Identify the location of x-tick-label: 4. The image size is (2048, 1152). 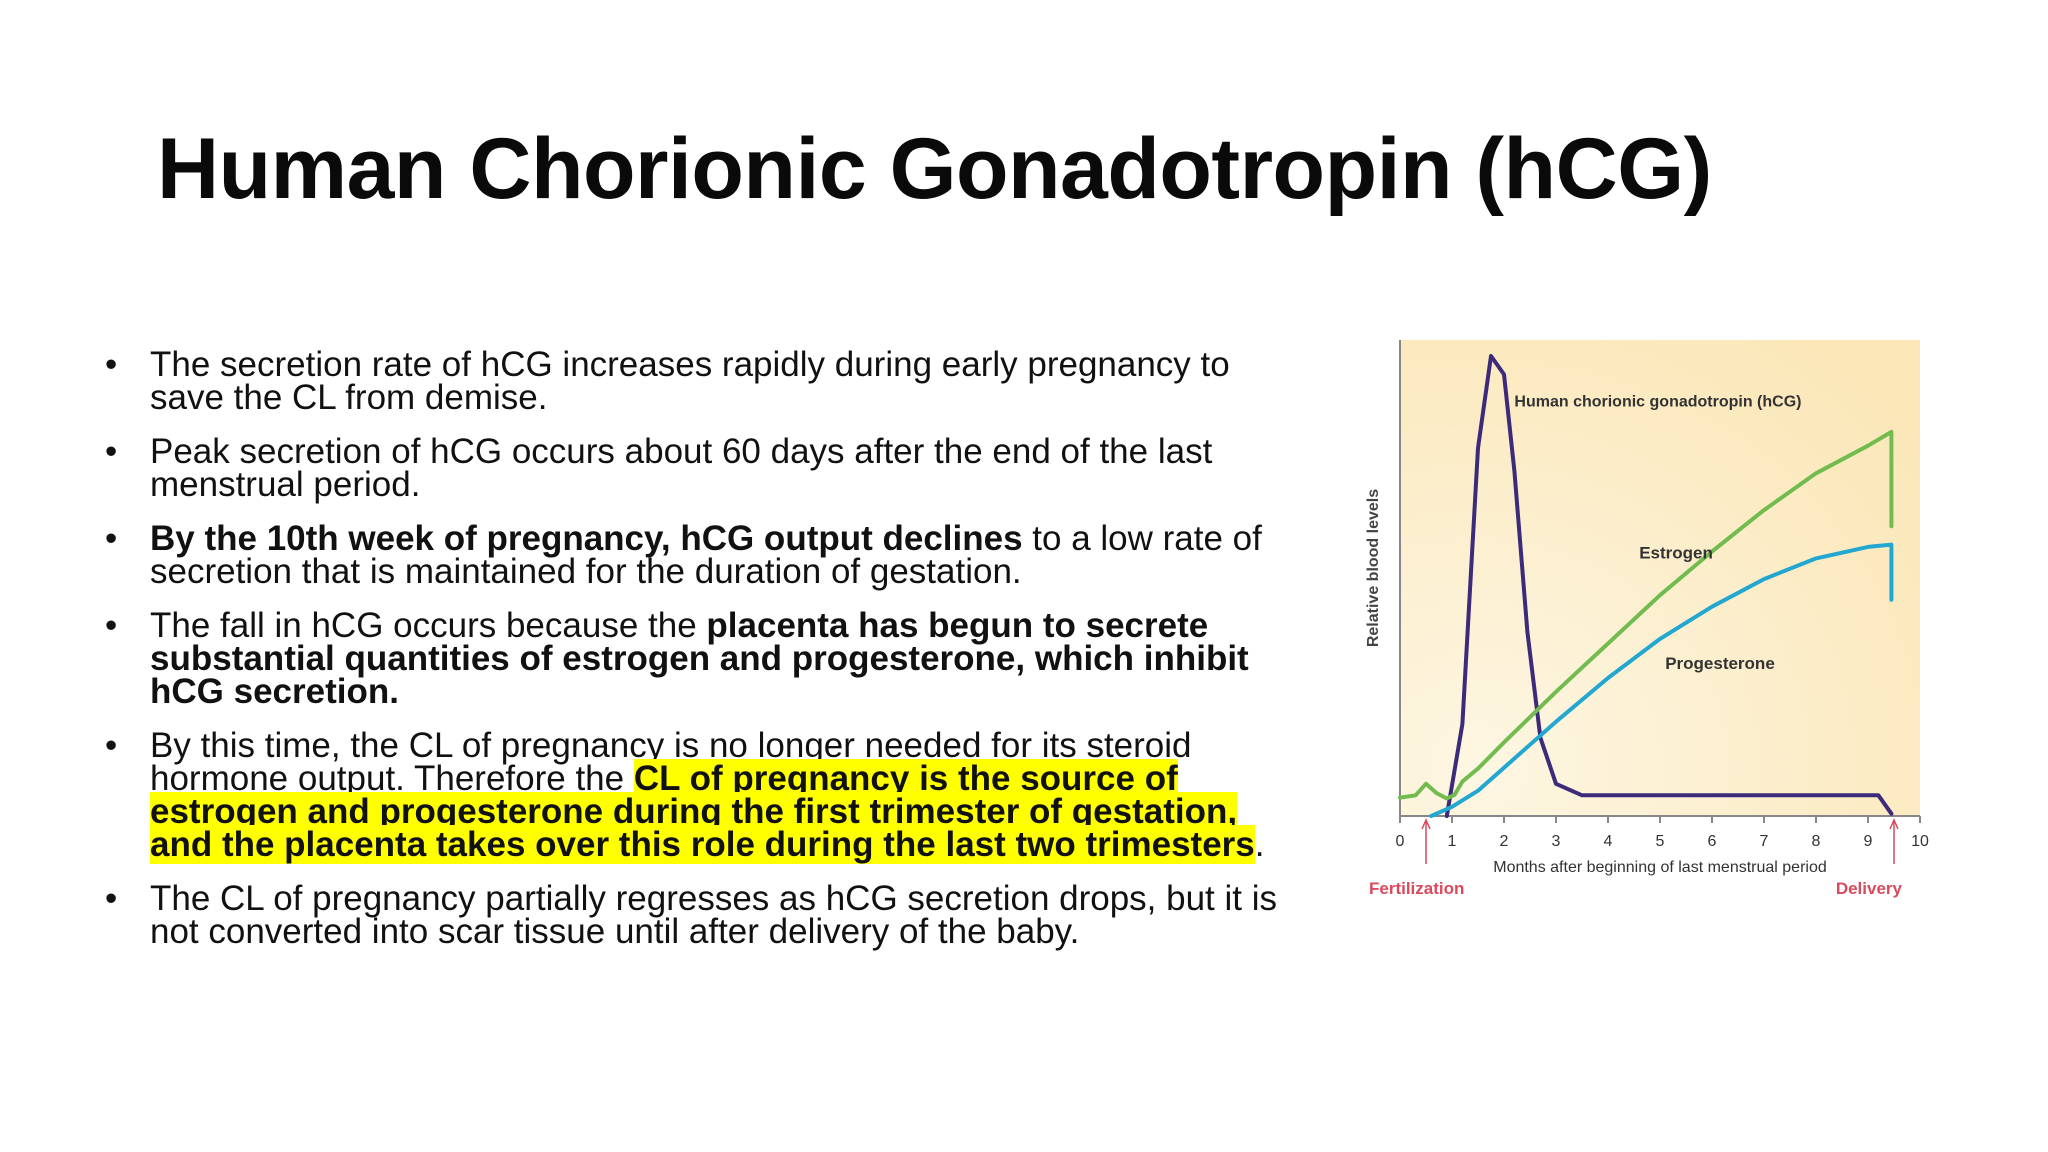
(1608, 841).